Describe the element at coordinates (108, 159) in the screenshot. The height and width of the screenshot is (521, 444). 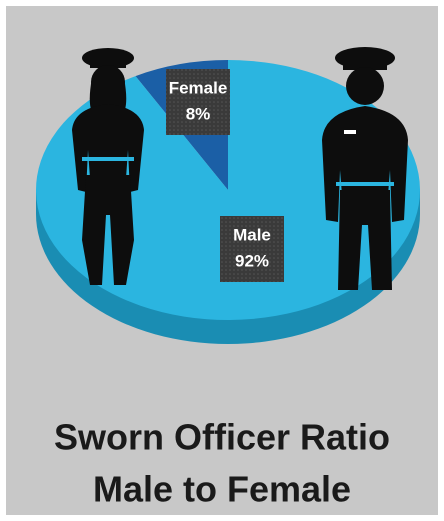
I see `female-belt` at that location.